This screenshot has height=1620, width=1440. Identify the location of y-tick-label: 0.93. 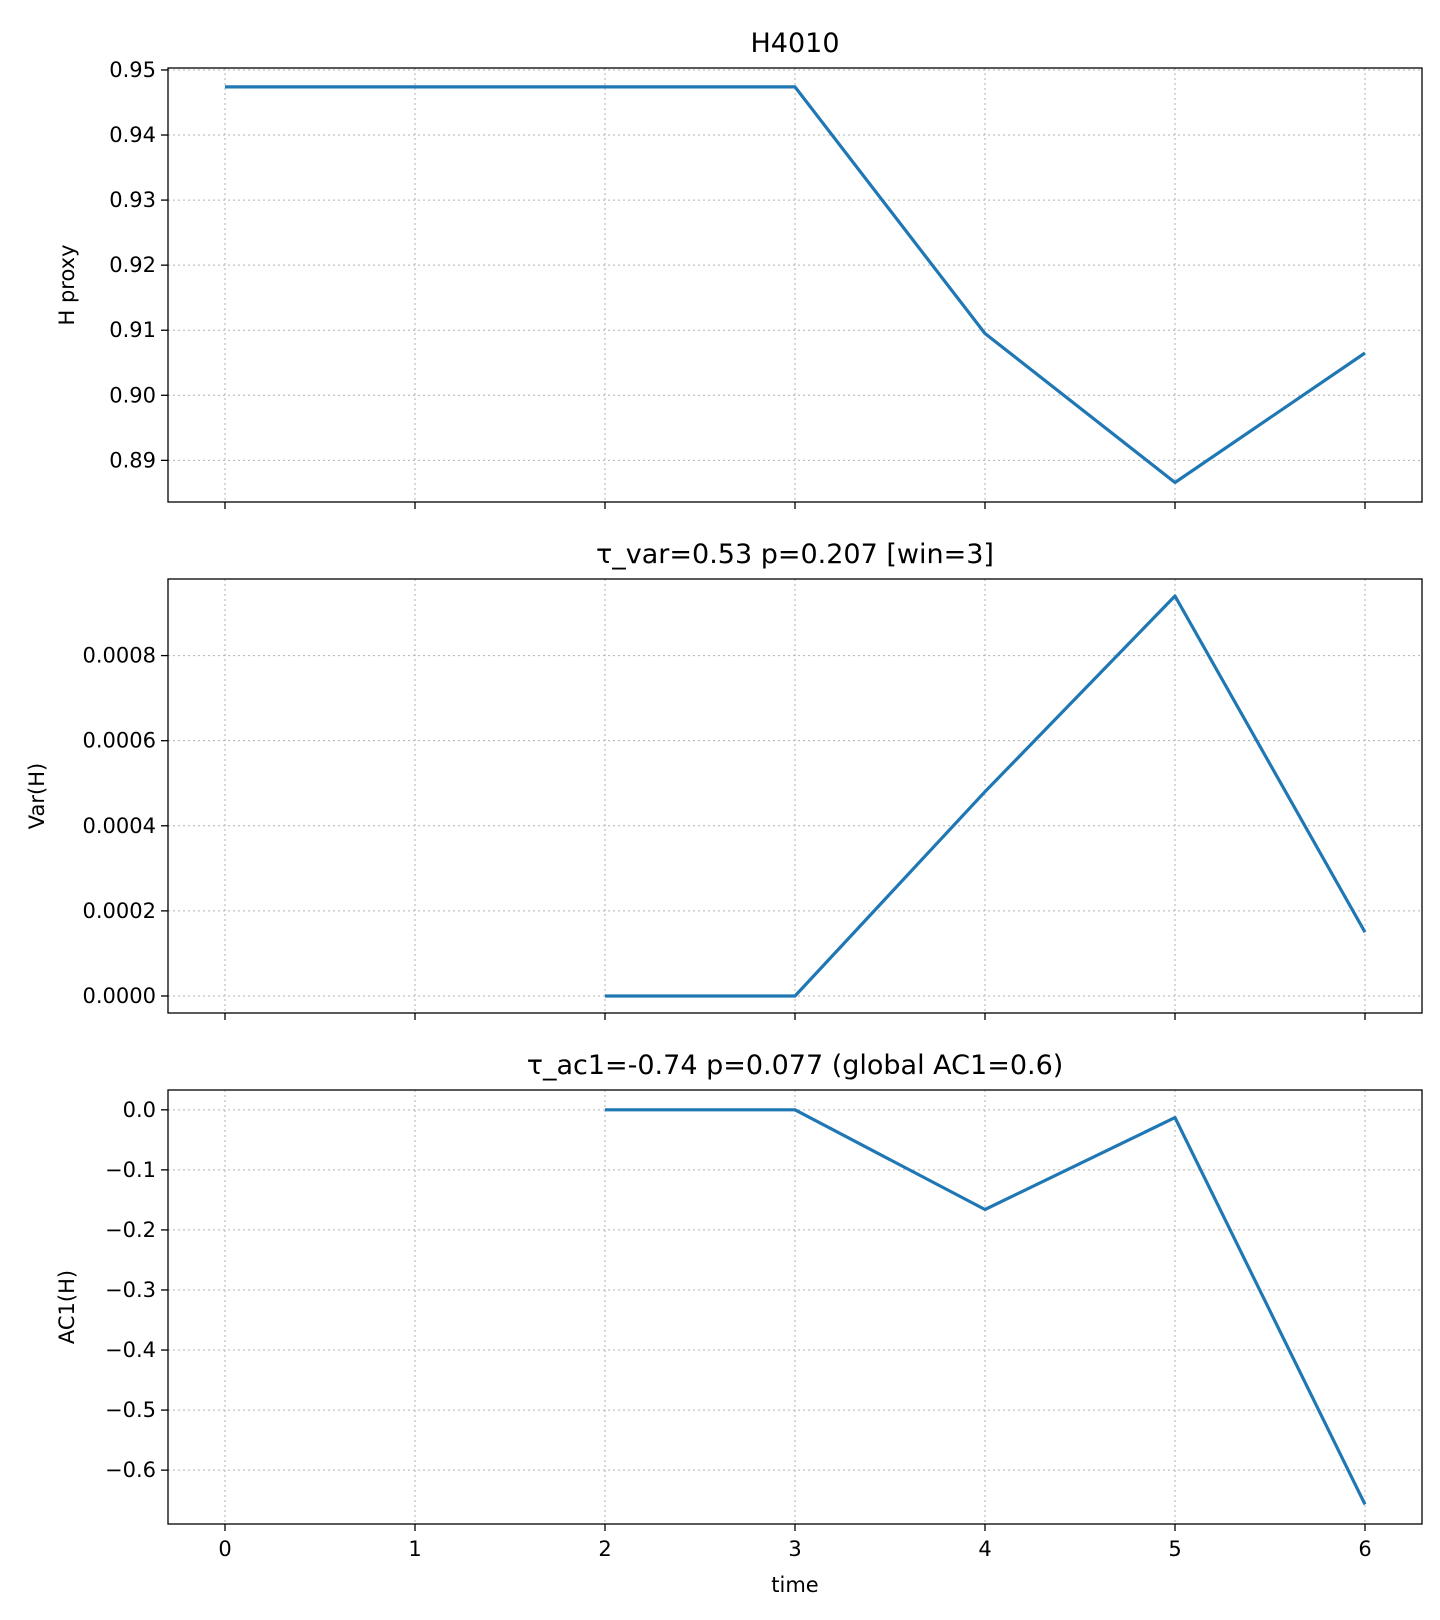
(132, 200).